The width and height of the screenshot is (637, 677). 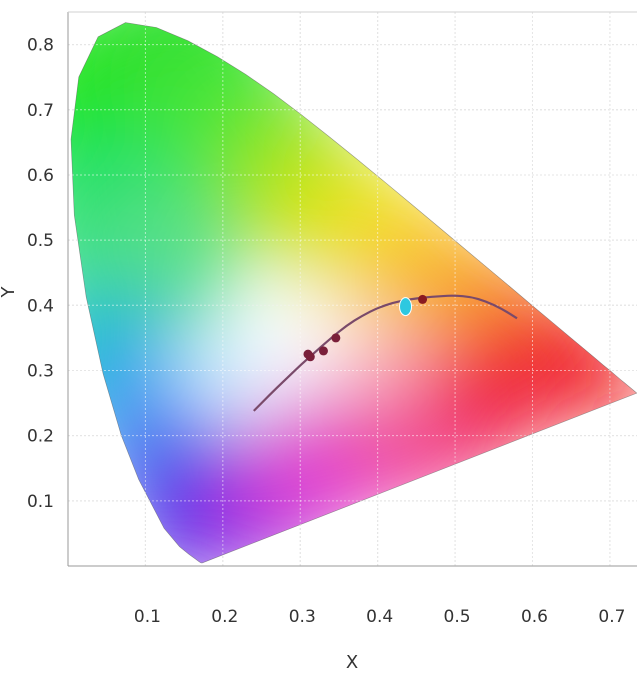 I want to click on x-axis-label: X, so click(x=352, y=662).